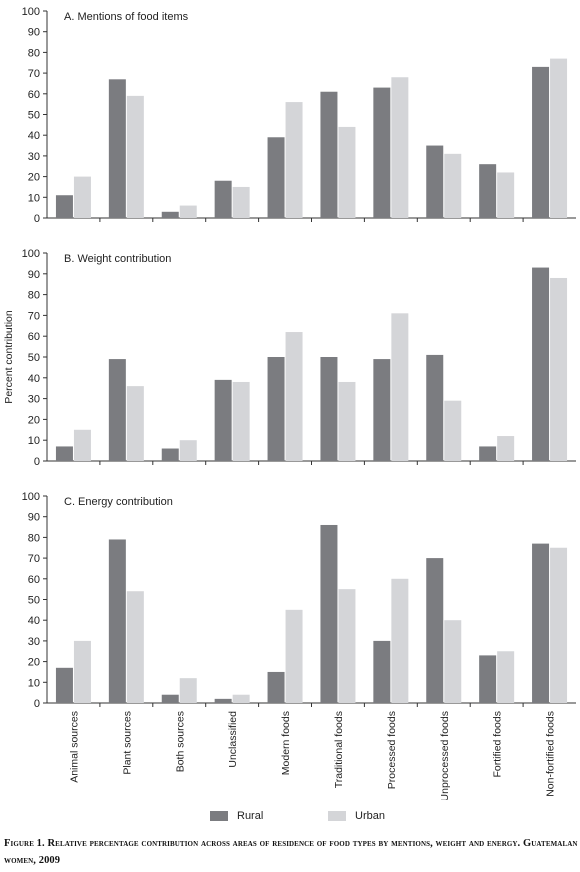 Image resolution: width=580 pixels, height=872 pixels. Describe the element at coordinates (117, 259) in the screenshot. I see `panel-title: B. Weight contribution` at that location.